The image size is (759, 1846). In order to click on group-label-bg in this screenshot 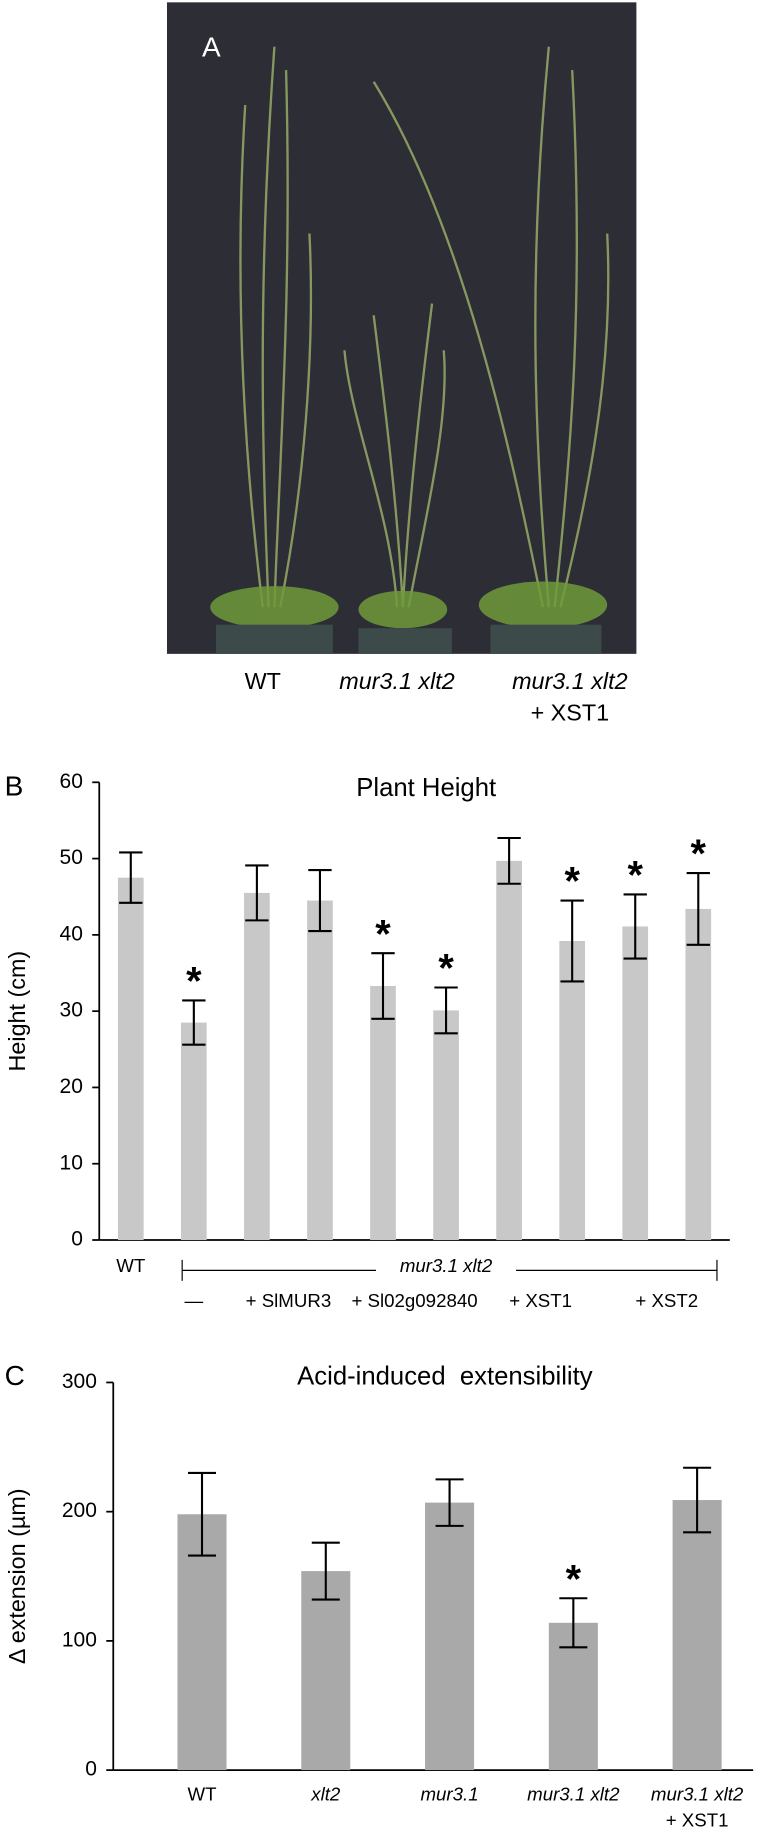, I will do `click(446, 1270)`.